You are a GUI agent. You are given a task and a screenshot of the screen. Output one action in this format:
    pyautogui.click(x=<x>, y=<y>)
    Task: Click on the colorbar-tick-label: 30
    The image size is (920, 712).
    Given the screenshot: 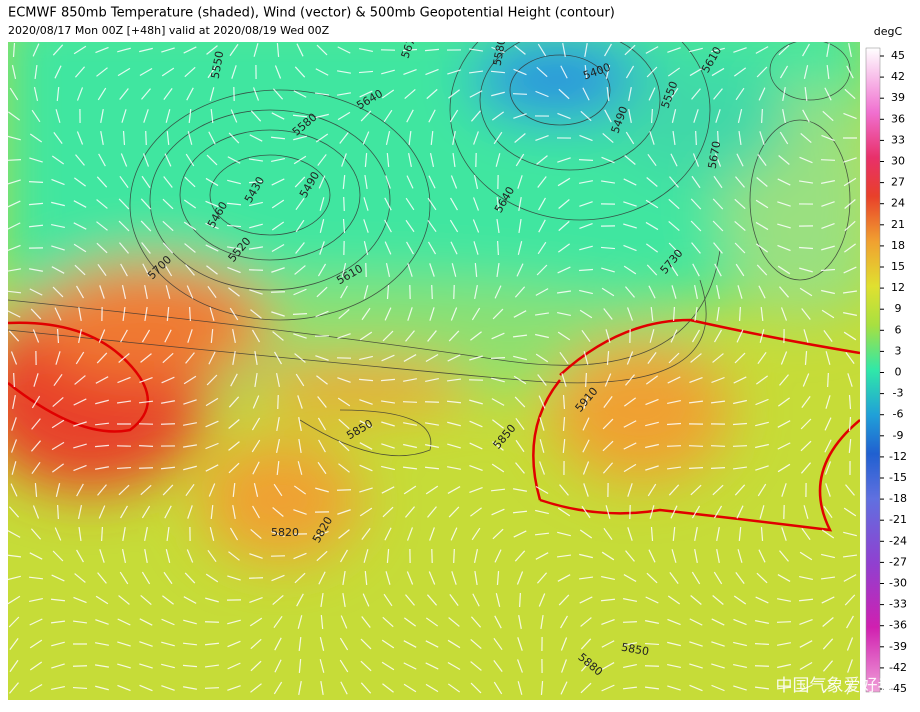 What is the action you would take?
    pyautogui.click(x=898, y=161)
    